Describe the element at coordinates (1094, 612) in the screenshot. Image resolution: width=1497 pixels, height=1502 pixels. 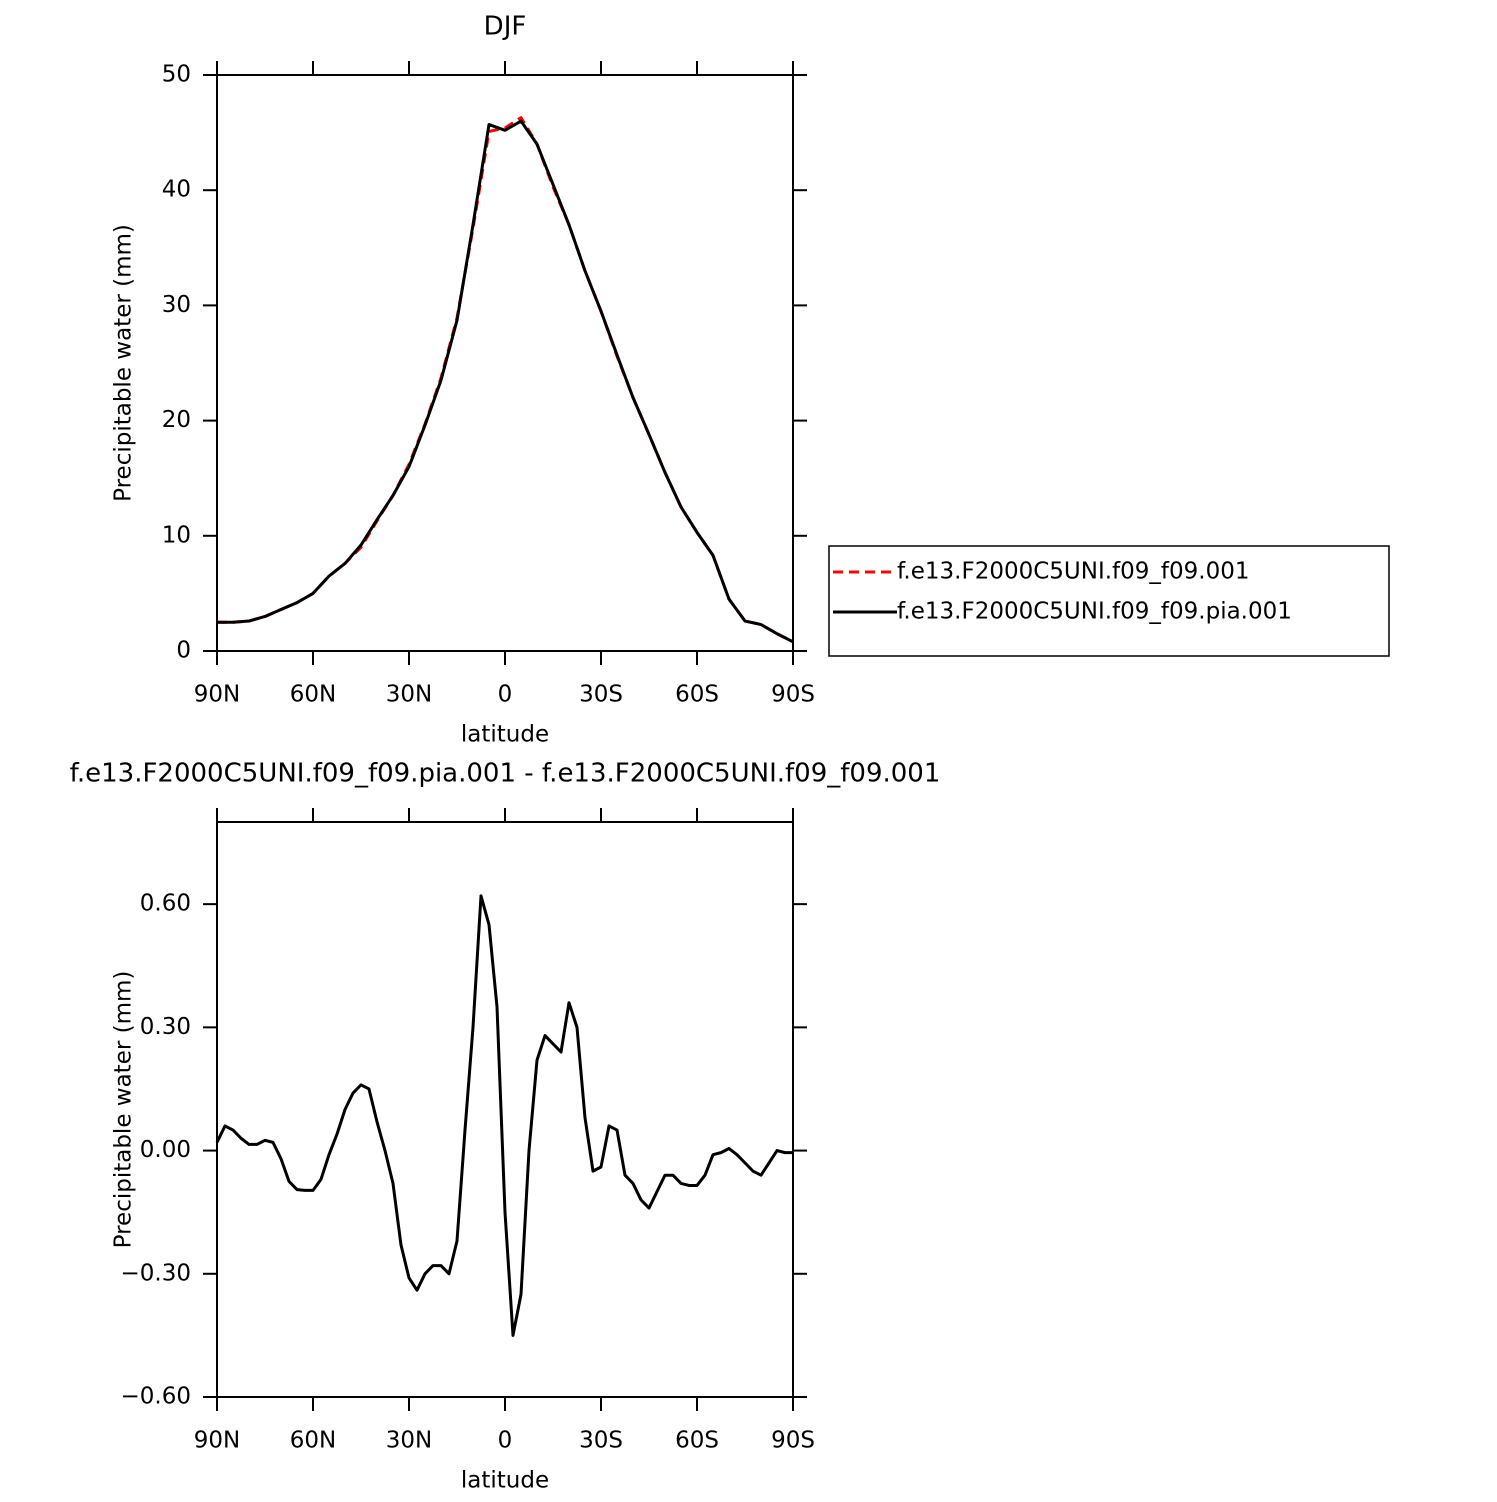
I see `legend-label: f.e13.F2000C5UNI.f09_f09.pia.001` at that location.